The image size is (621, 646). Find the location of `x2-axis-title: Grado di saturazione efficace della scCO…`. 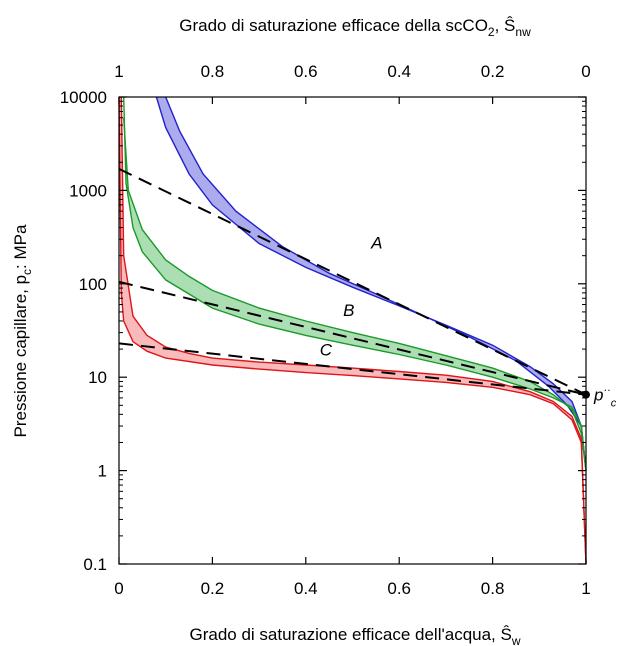

x2-axis-title: Grado di saturazione efficace della scCO… is located at coordinates (355, 27).